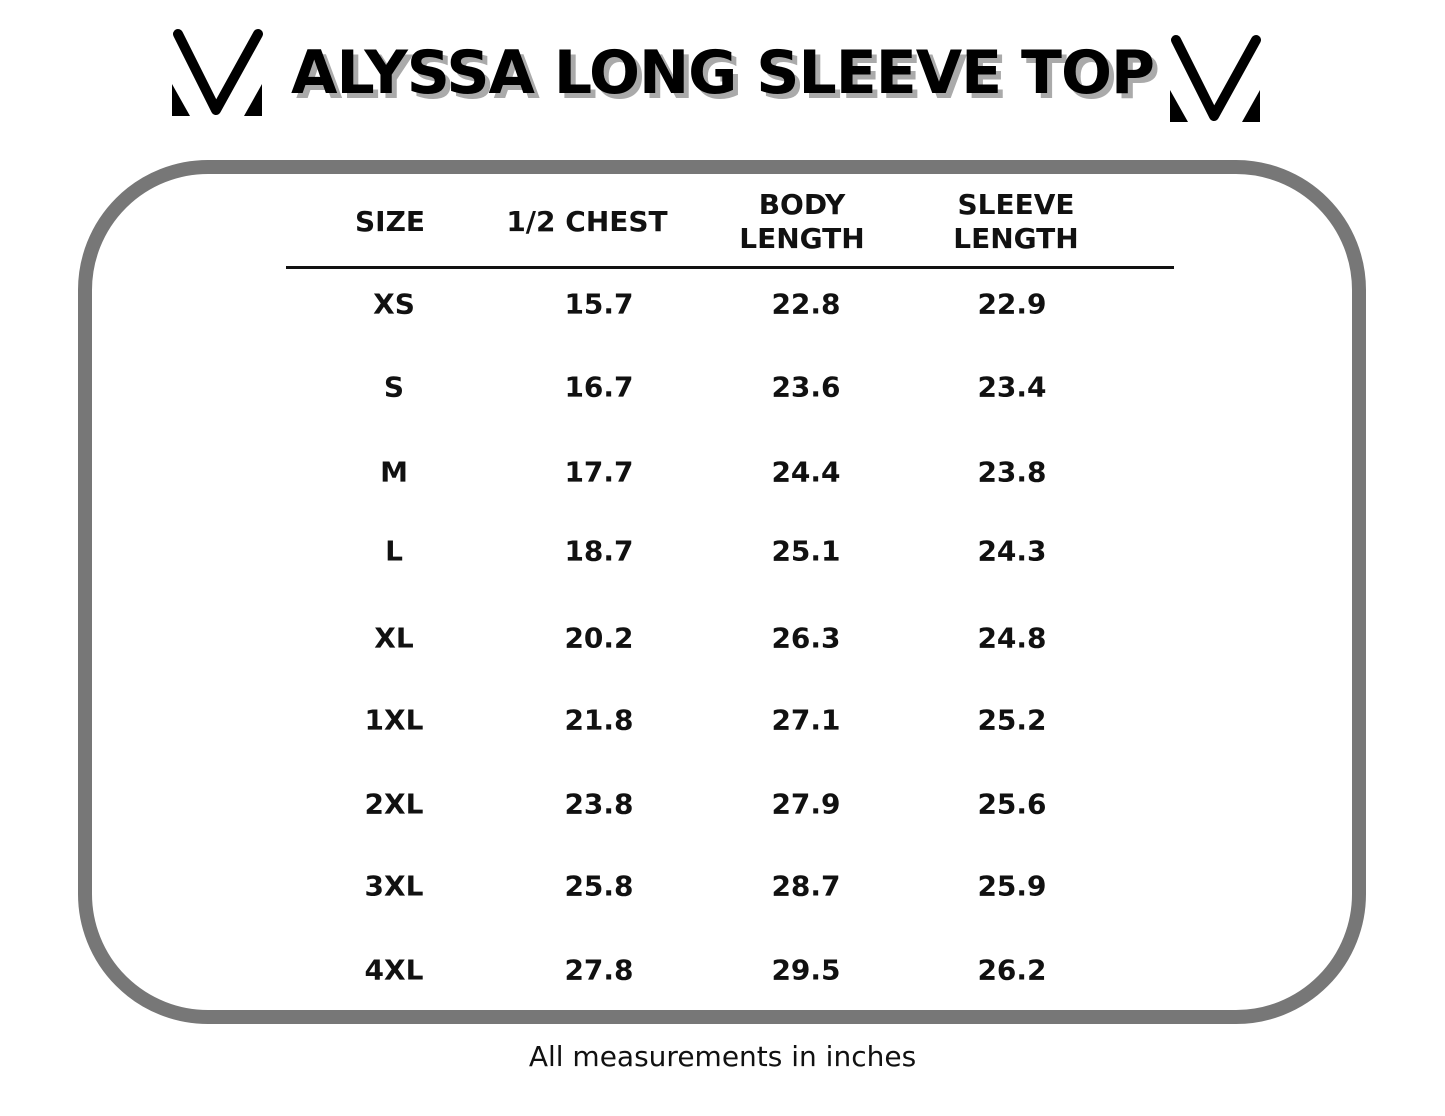 This screenshot has height=1116, width=1445. I want to click on measurement-cell: 24.8, so click(1012, 638).